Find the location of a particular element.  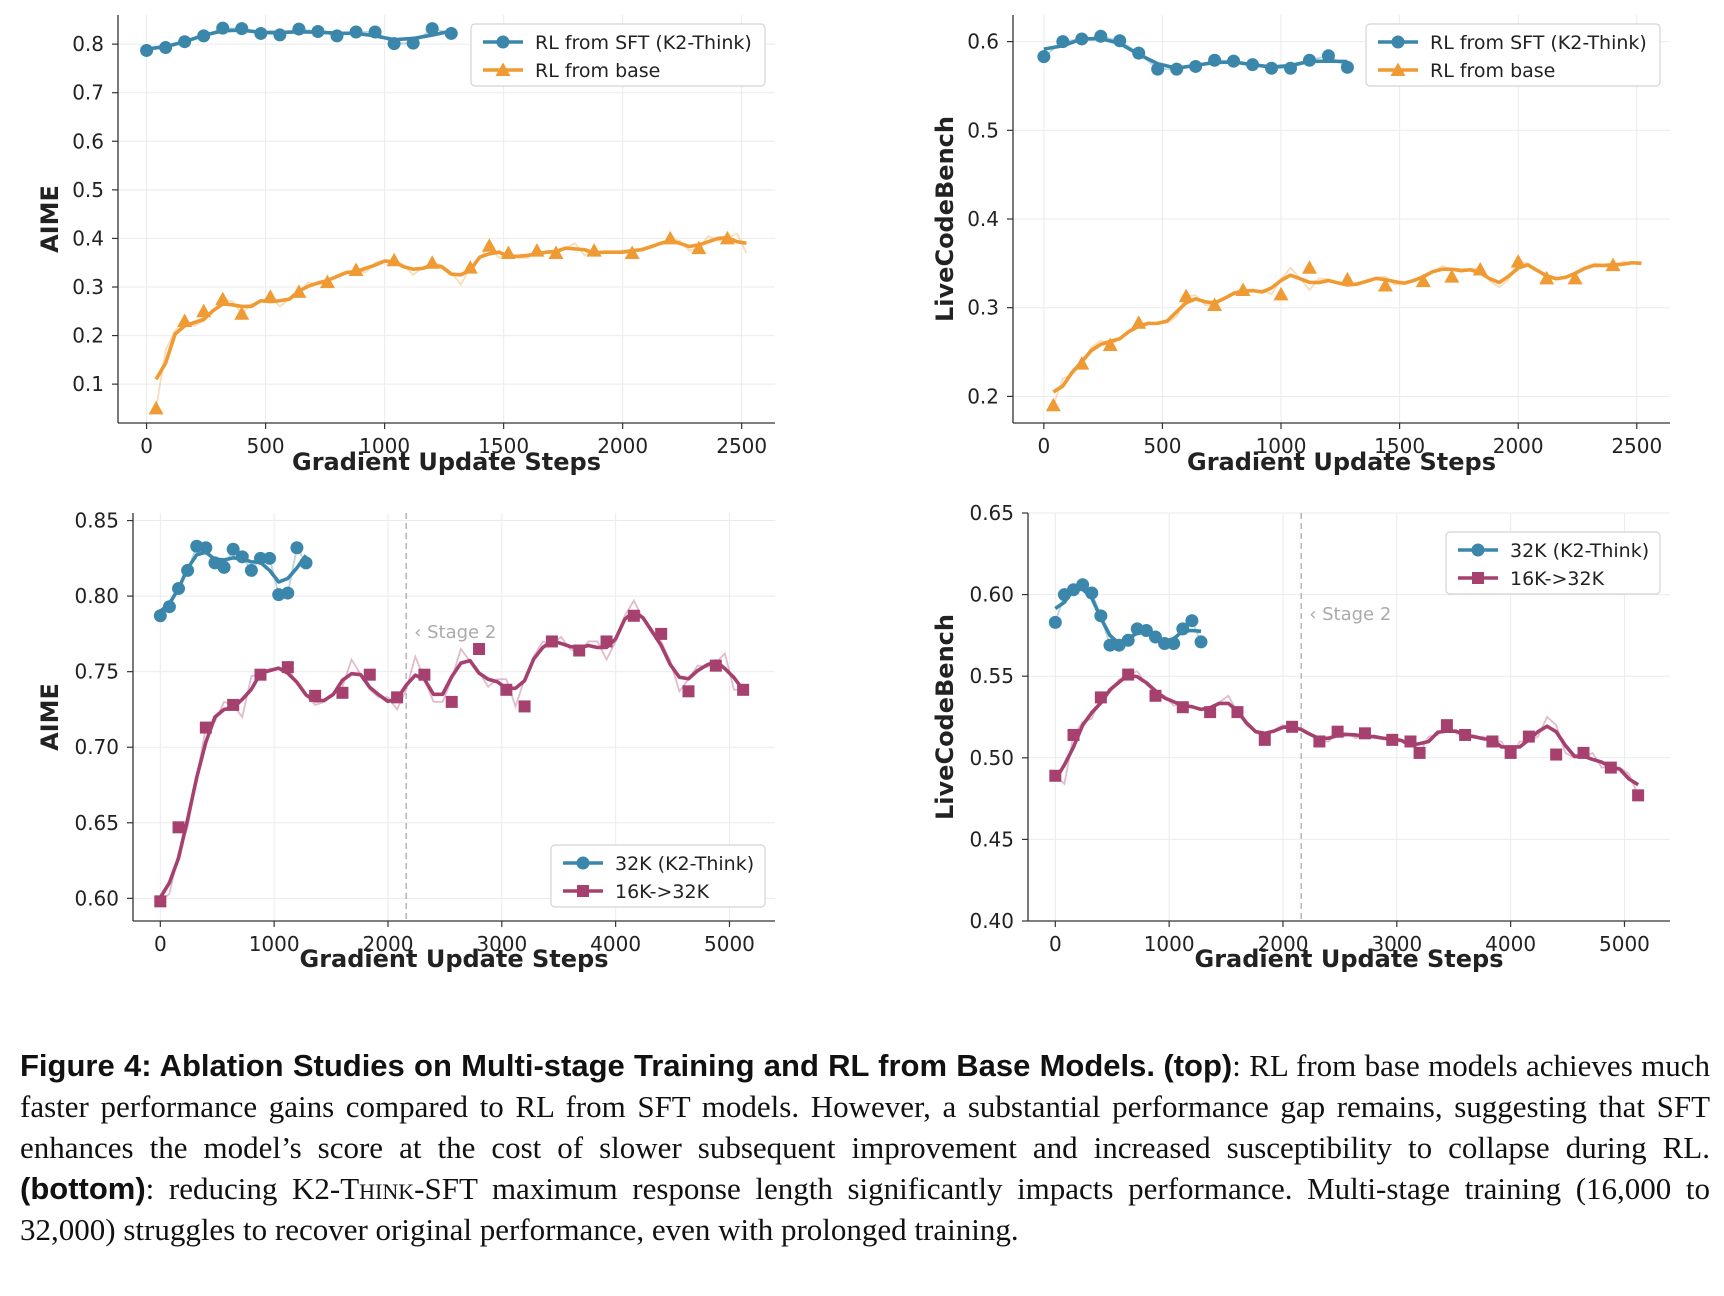

y-axis-label: LiveCodeBench is located at coordinates (945, 219).